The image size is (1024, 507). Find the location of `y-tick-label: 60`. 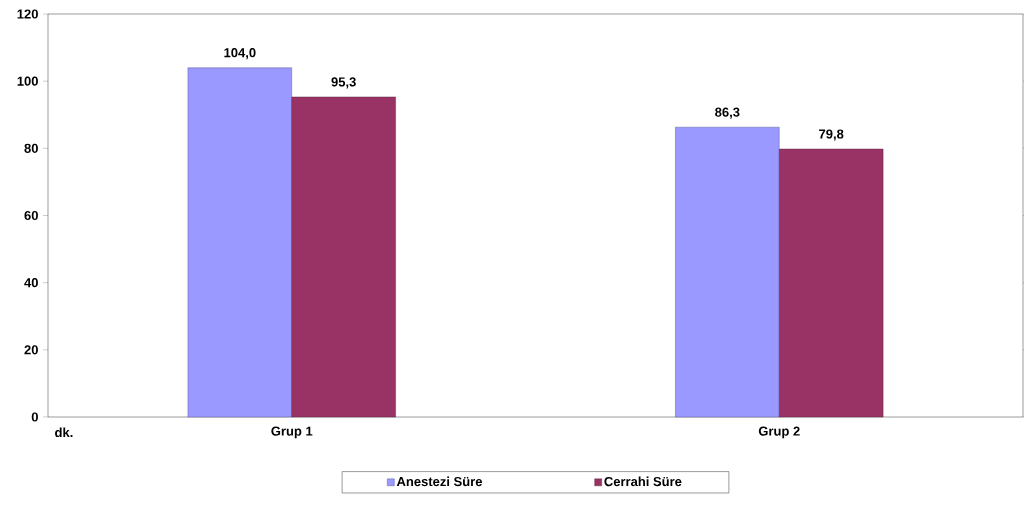

y-tick-label: 60 is located at coordinates (31, 215).